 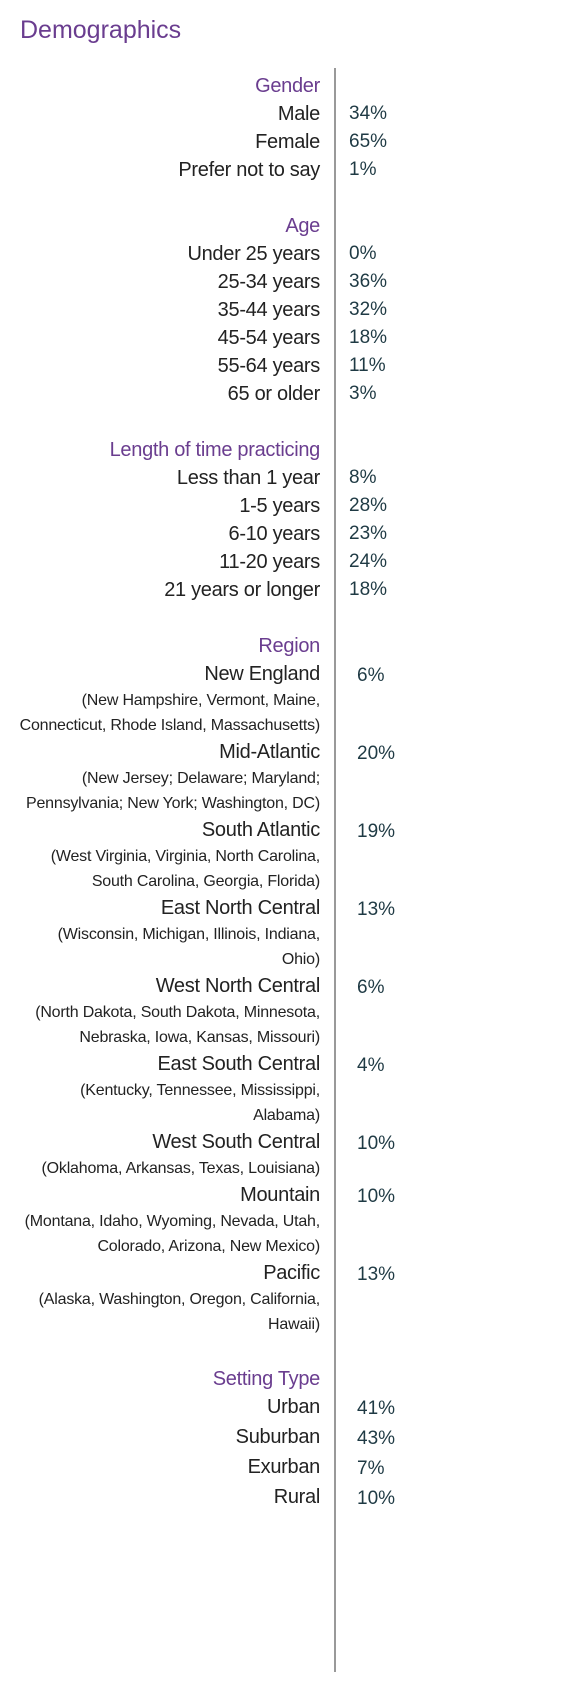 What do you see at coordinates (363, 253) in the screenshot?
I see `row-value: 0%` at bounding box center [363, 253].